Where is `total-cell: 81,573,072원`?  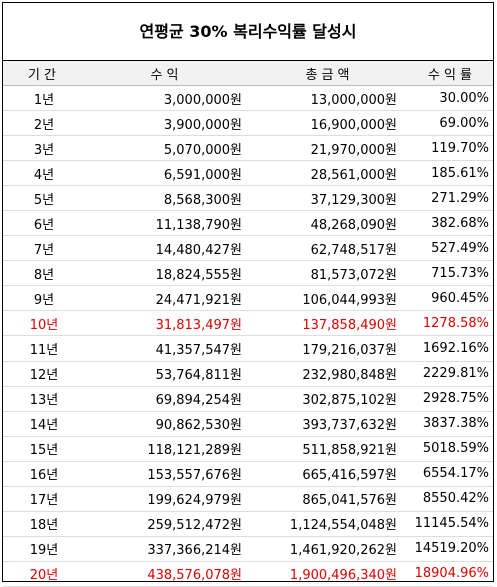 total-cell: 81,573,072원 is located at coordinates (329, 273).